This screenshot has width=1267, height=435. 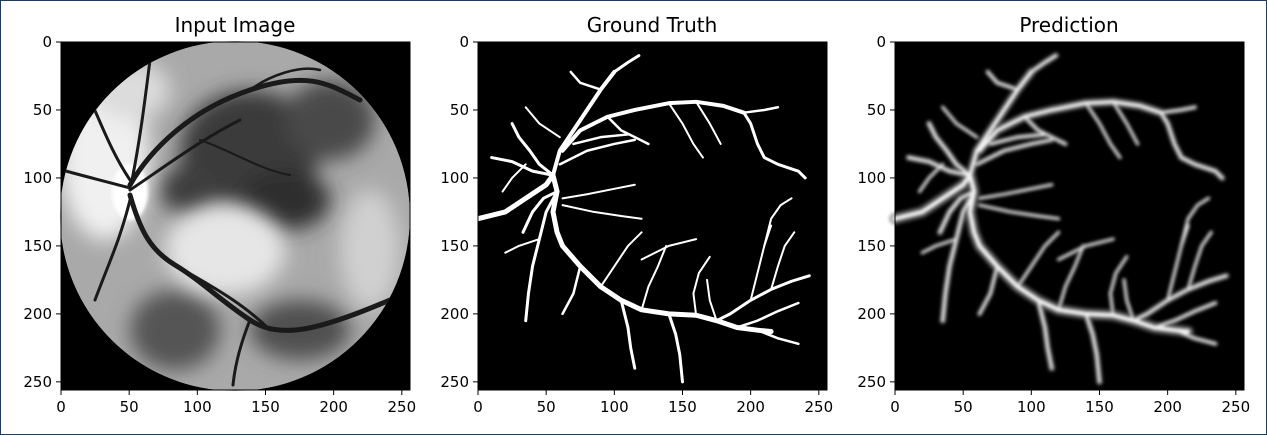 I want to click on panel-title: Prediction, so click(x=1068, y=25).